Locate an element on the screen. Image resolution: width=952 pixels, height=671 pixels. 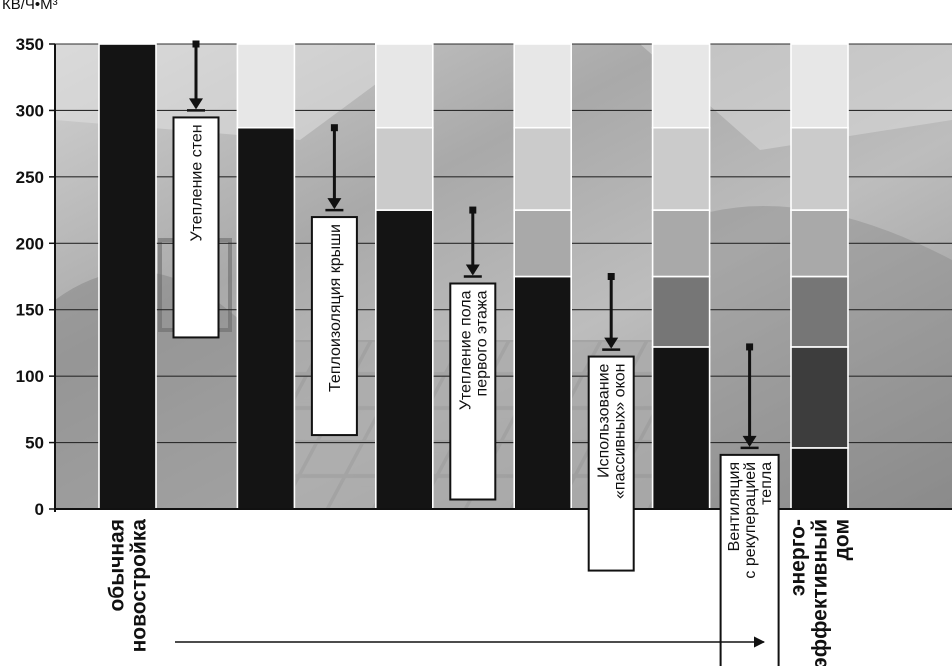
y-tick-label: 50 is located at coordinates (34, 443).